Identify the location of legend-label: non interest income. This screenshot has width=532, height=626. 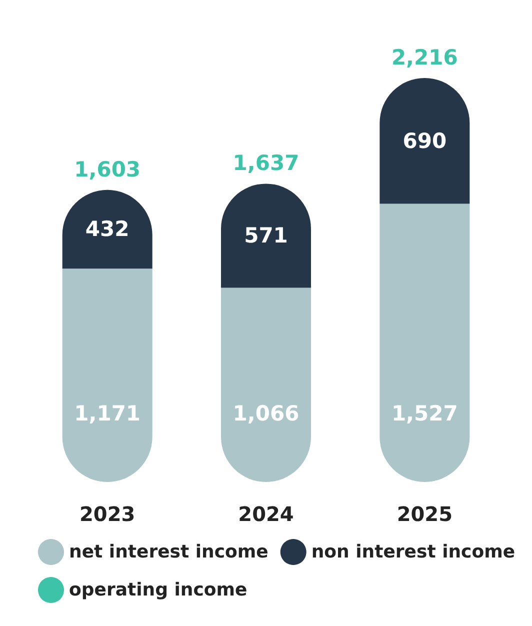
(413, 552).